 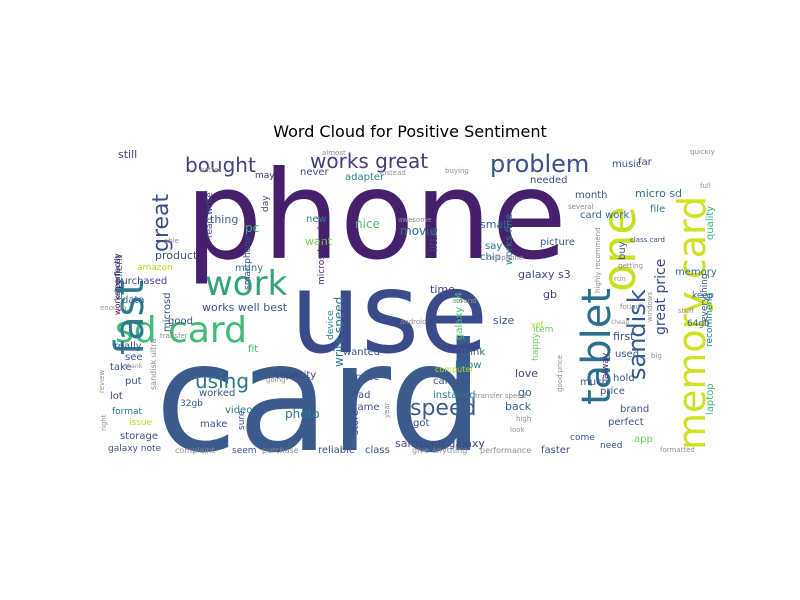 I want to click on word-memory: memory, so click(x=696, y=272).